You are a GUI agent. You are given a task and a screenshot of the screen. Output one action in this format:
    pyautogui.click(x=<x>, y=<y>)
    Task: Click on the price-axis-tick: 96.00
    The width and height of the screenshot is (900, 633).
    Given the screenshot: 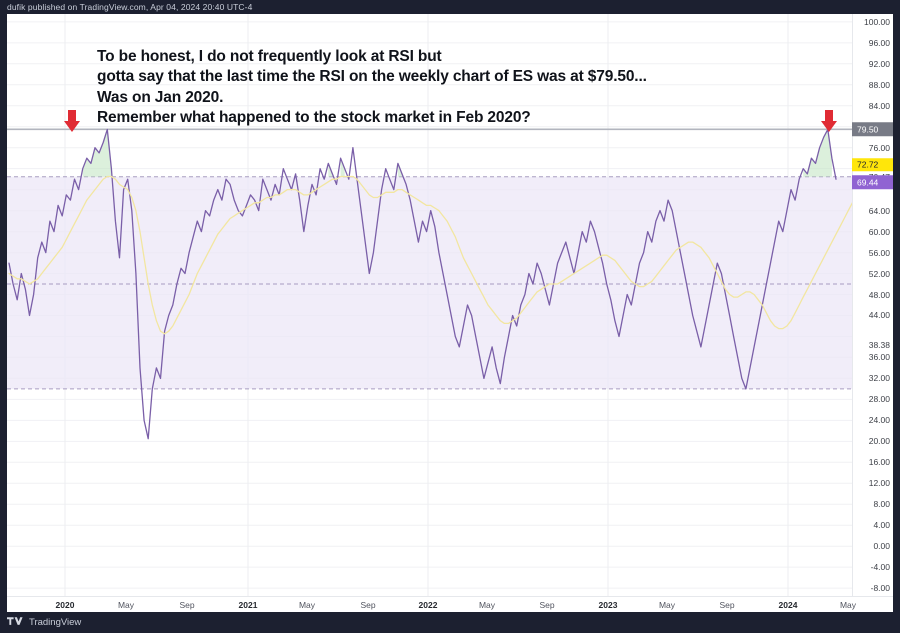 What is the action you would take?
    pyautogui.click(x=879, y=42)
    